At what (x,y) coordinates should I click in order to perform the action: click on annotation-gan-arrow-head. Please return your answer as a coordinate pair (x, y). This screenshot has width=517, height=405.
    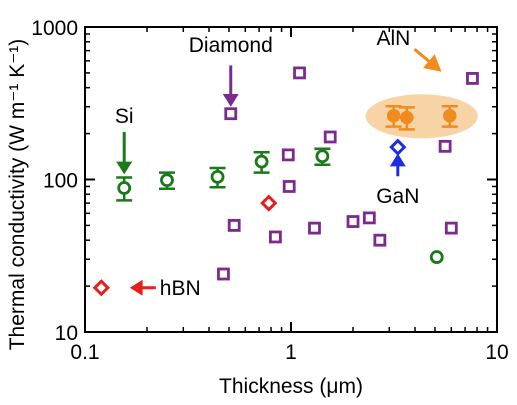
    Looking at the image, I should click on (397, 160).